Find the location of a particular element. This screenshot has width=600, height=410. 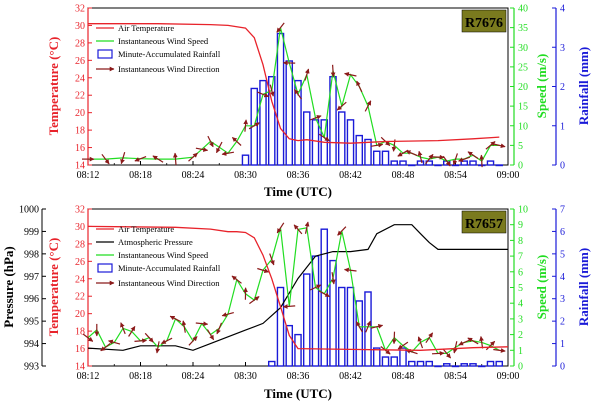

temperature-tick-label: 14 is located at coordinates (80, 367).